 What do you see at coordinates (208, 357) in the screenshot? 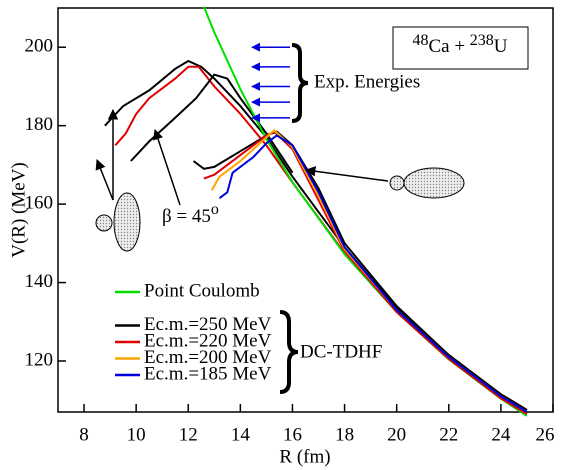
I see `legend-label: Ec.m.=200 MeV` at bounding box center [208, 357].